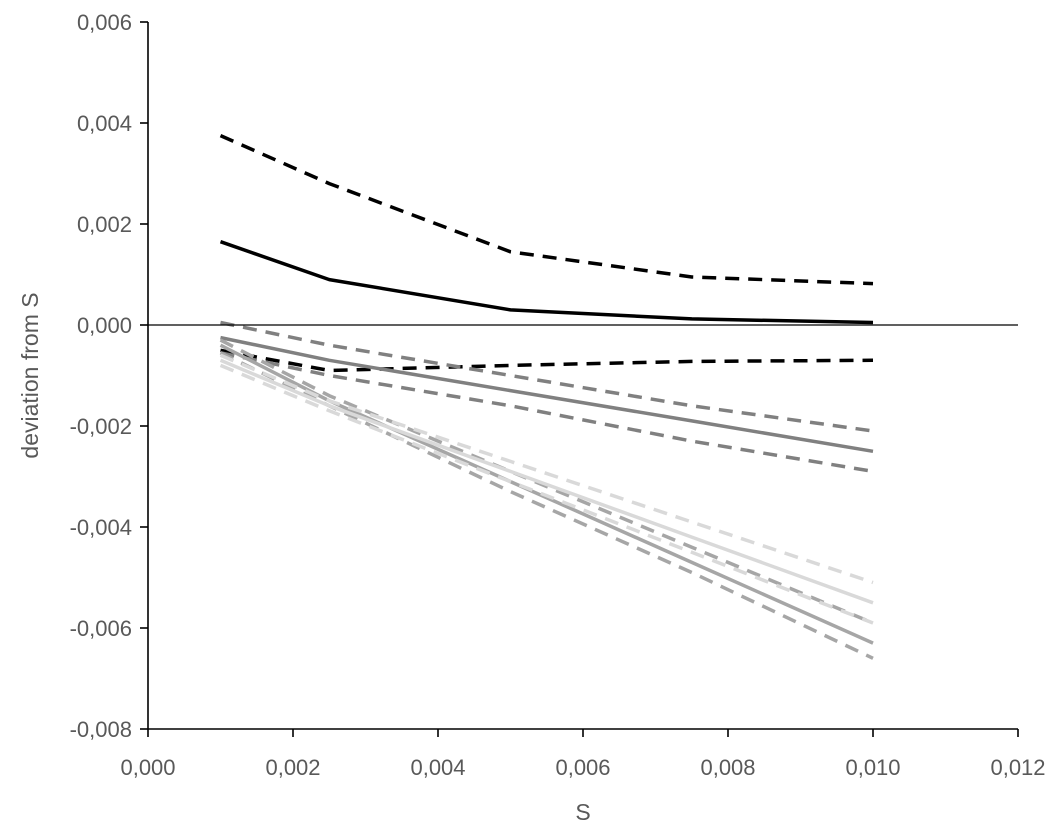  What do you see at coordinates (727, 767) in the screenshot?
I see `x-tick-label: 0,008` at bounding box center [727, 767].